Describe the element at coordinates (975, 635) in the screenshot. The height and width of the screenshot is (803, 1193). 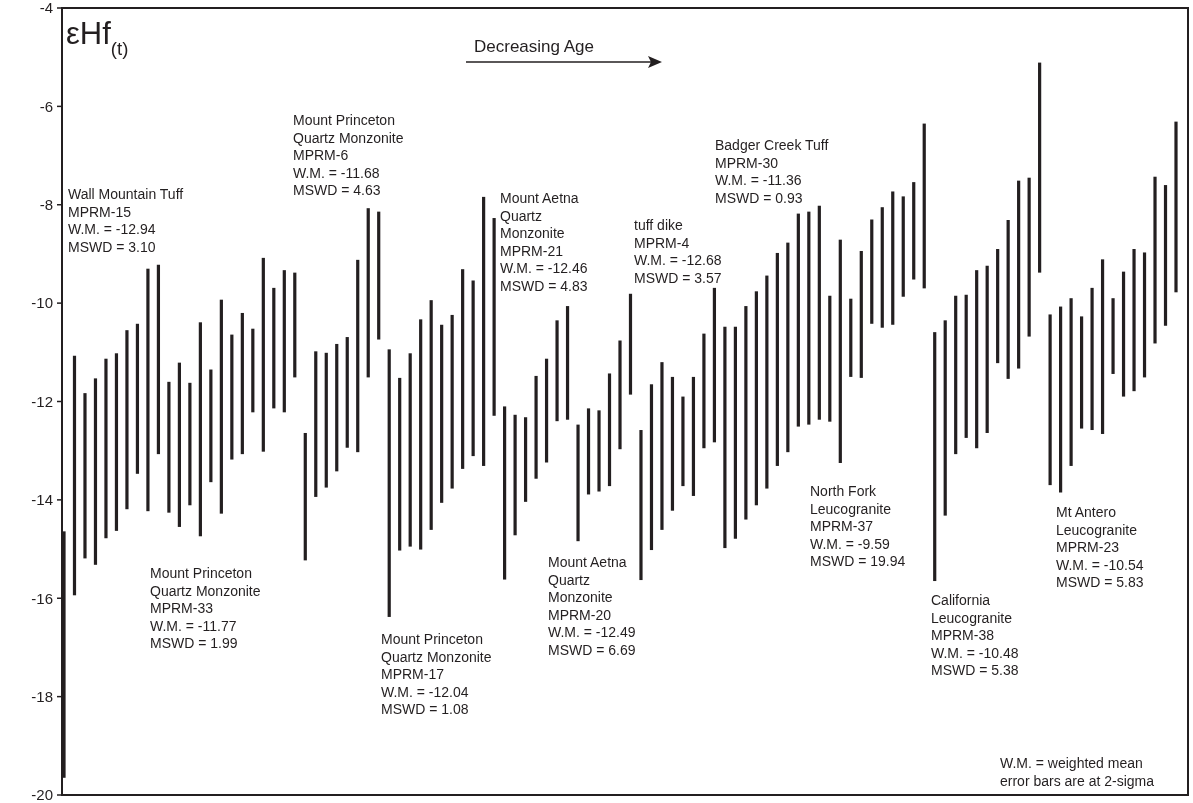
I see `annotation: California Leucogranite MPRM-38 W.M. = -10.48 MSWD = 5.38` at that location.